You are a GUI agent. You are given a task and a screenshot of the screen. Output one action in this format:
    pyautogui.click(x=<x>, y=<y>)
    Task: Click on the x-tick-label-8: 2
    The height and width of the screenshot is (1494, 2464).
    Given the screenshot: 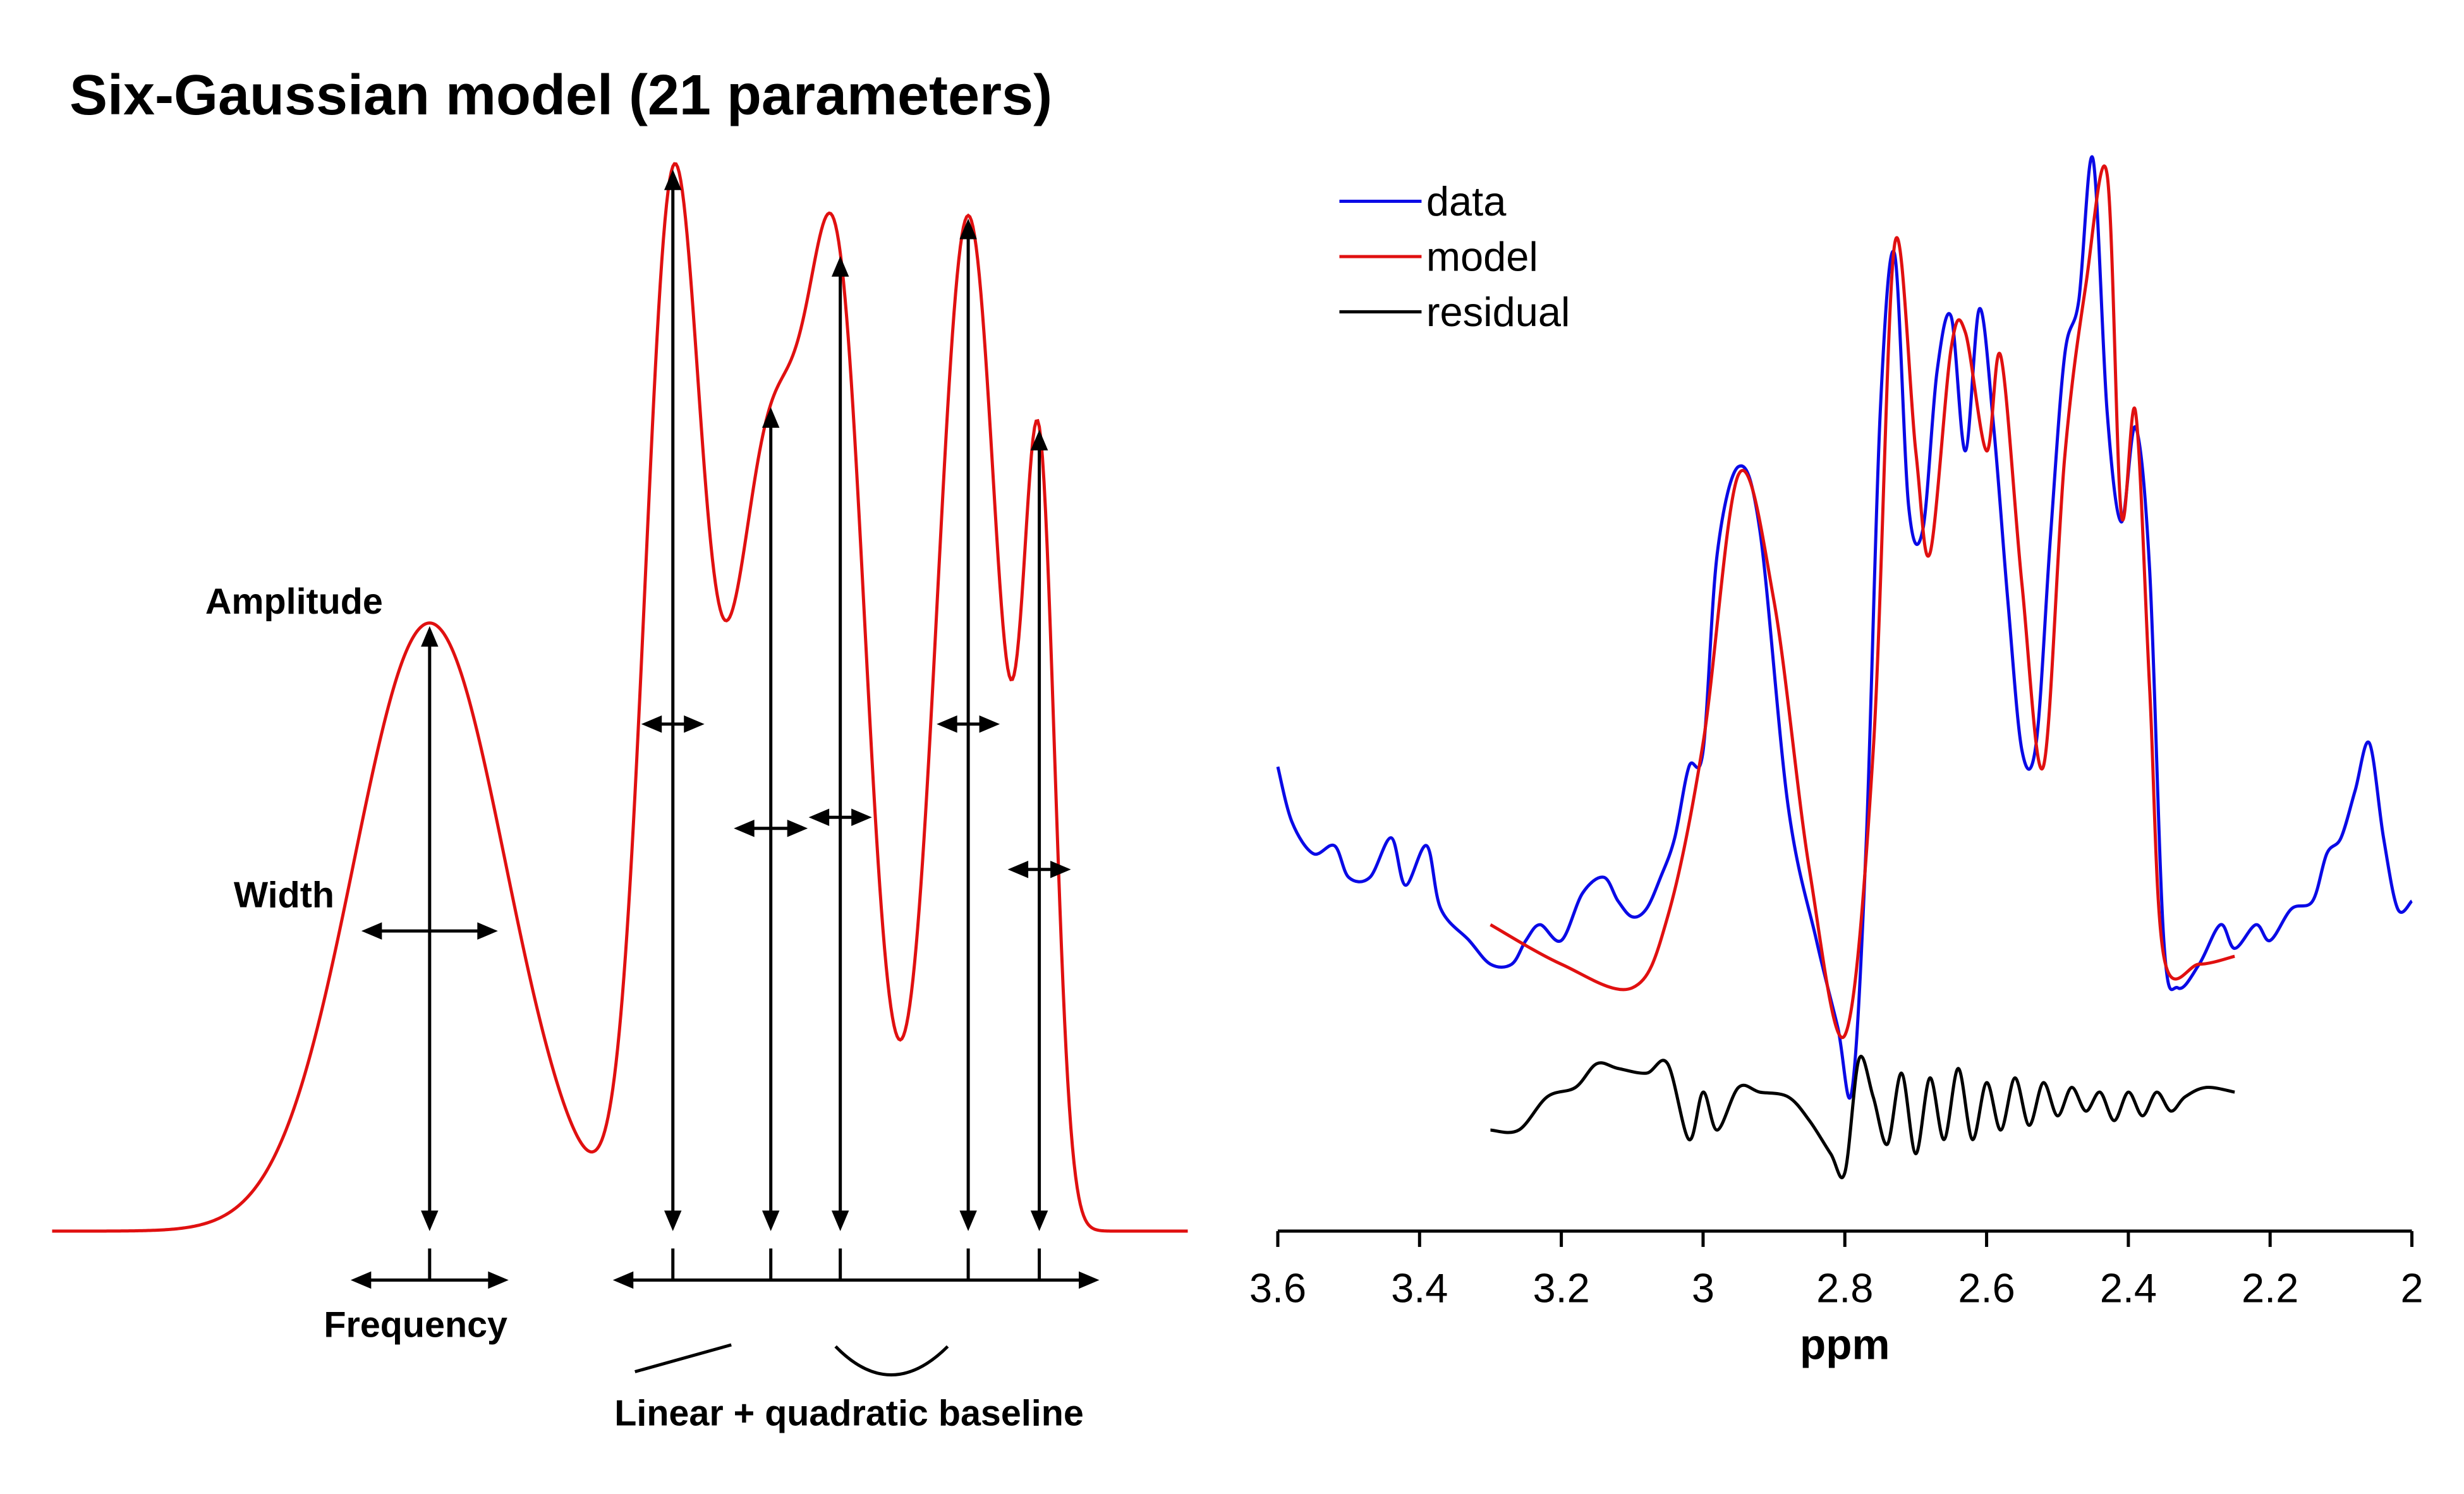 What is the action you would take?
    pyautogui.click(x=2411, y=1288)
    